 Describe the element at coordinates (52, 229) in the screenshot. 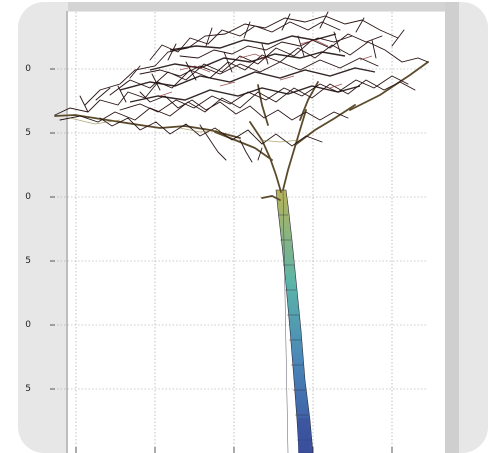

I see `y-ticks` at that location.